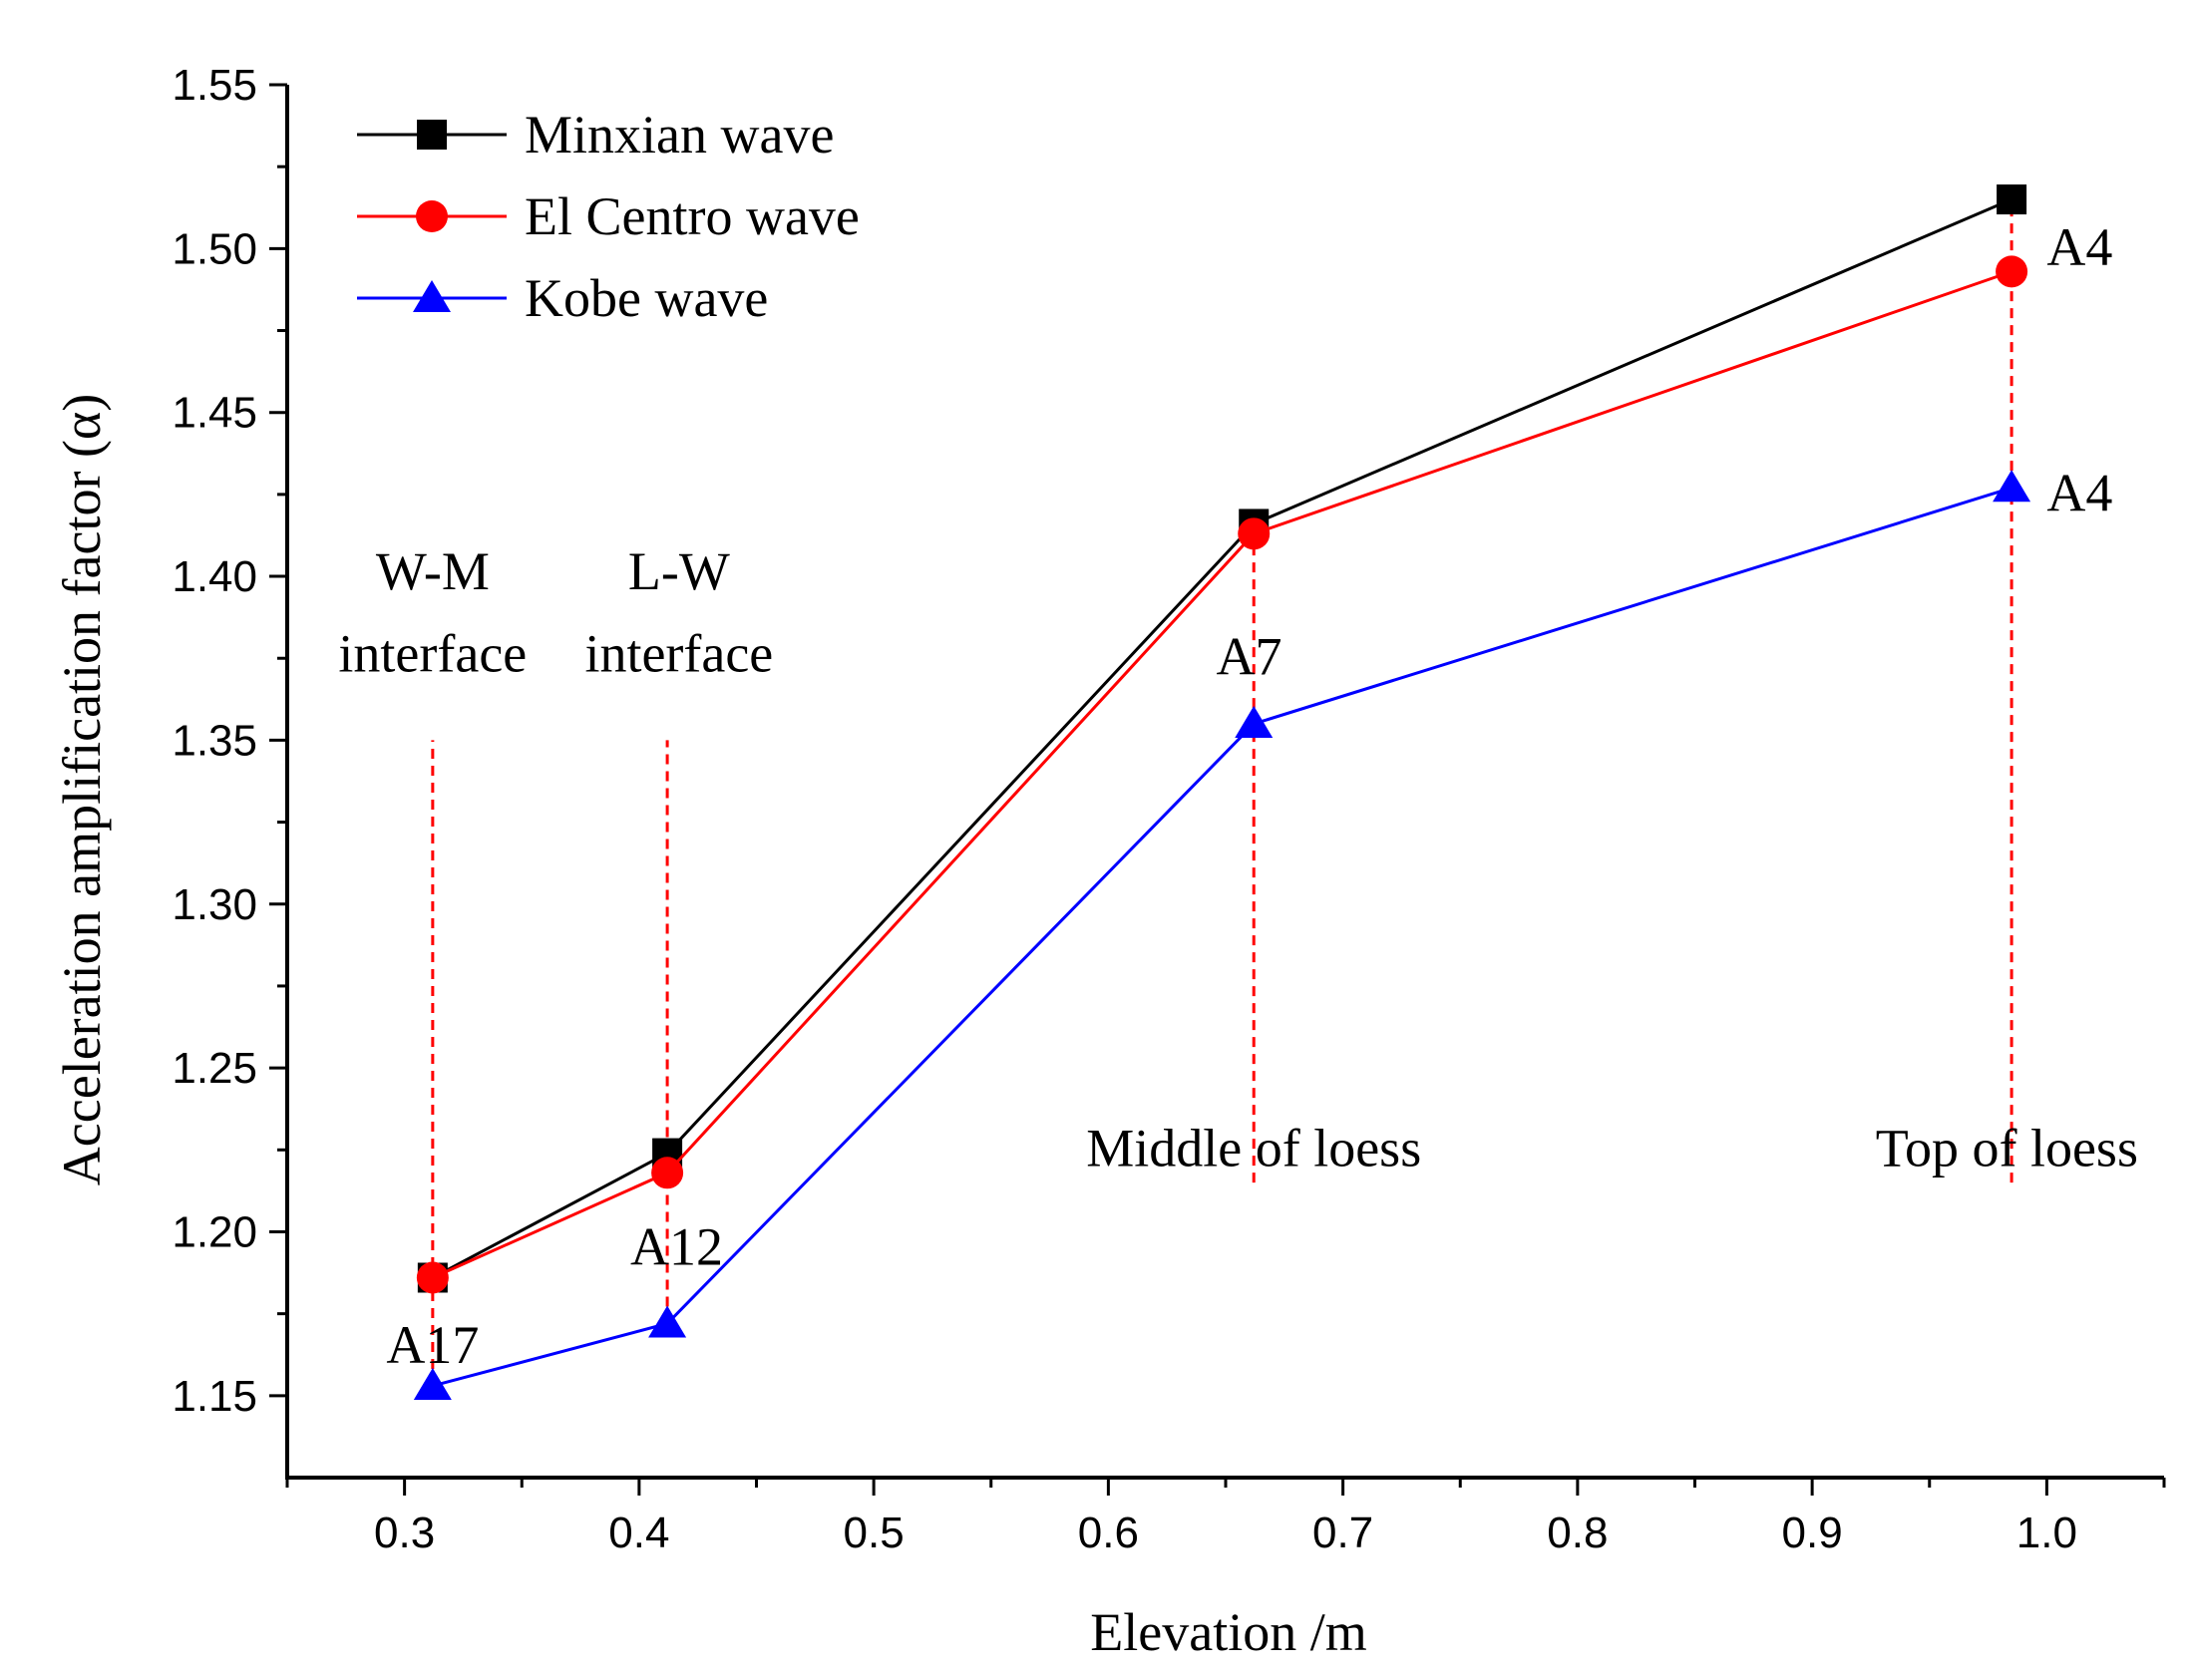 Image resolution: width=2194 pixels, height=1680 pixels. I want to click on x-tick-label: 0.9, so click(1813, 1533).